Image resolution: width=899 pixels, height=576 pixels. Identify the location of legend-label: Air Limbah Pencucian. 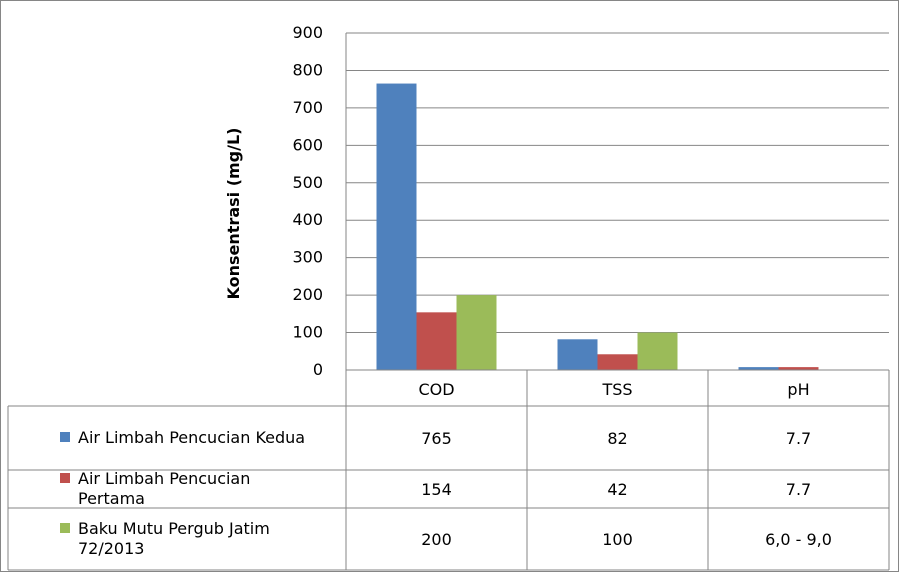
(164, 478).